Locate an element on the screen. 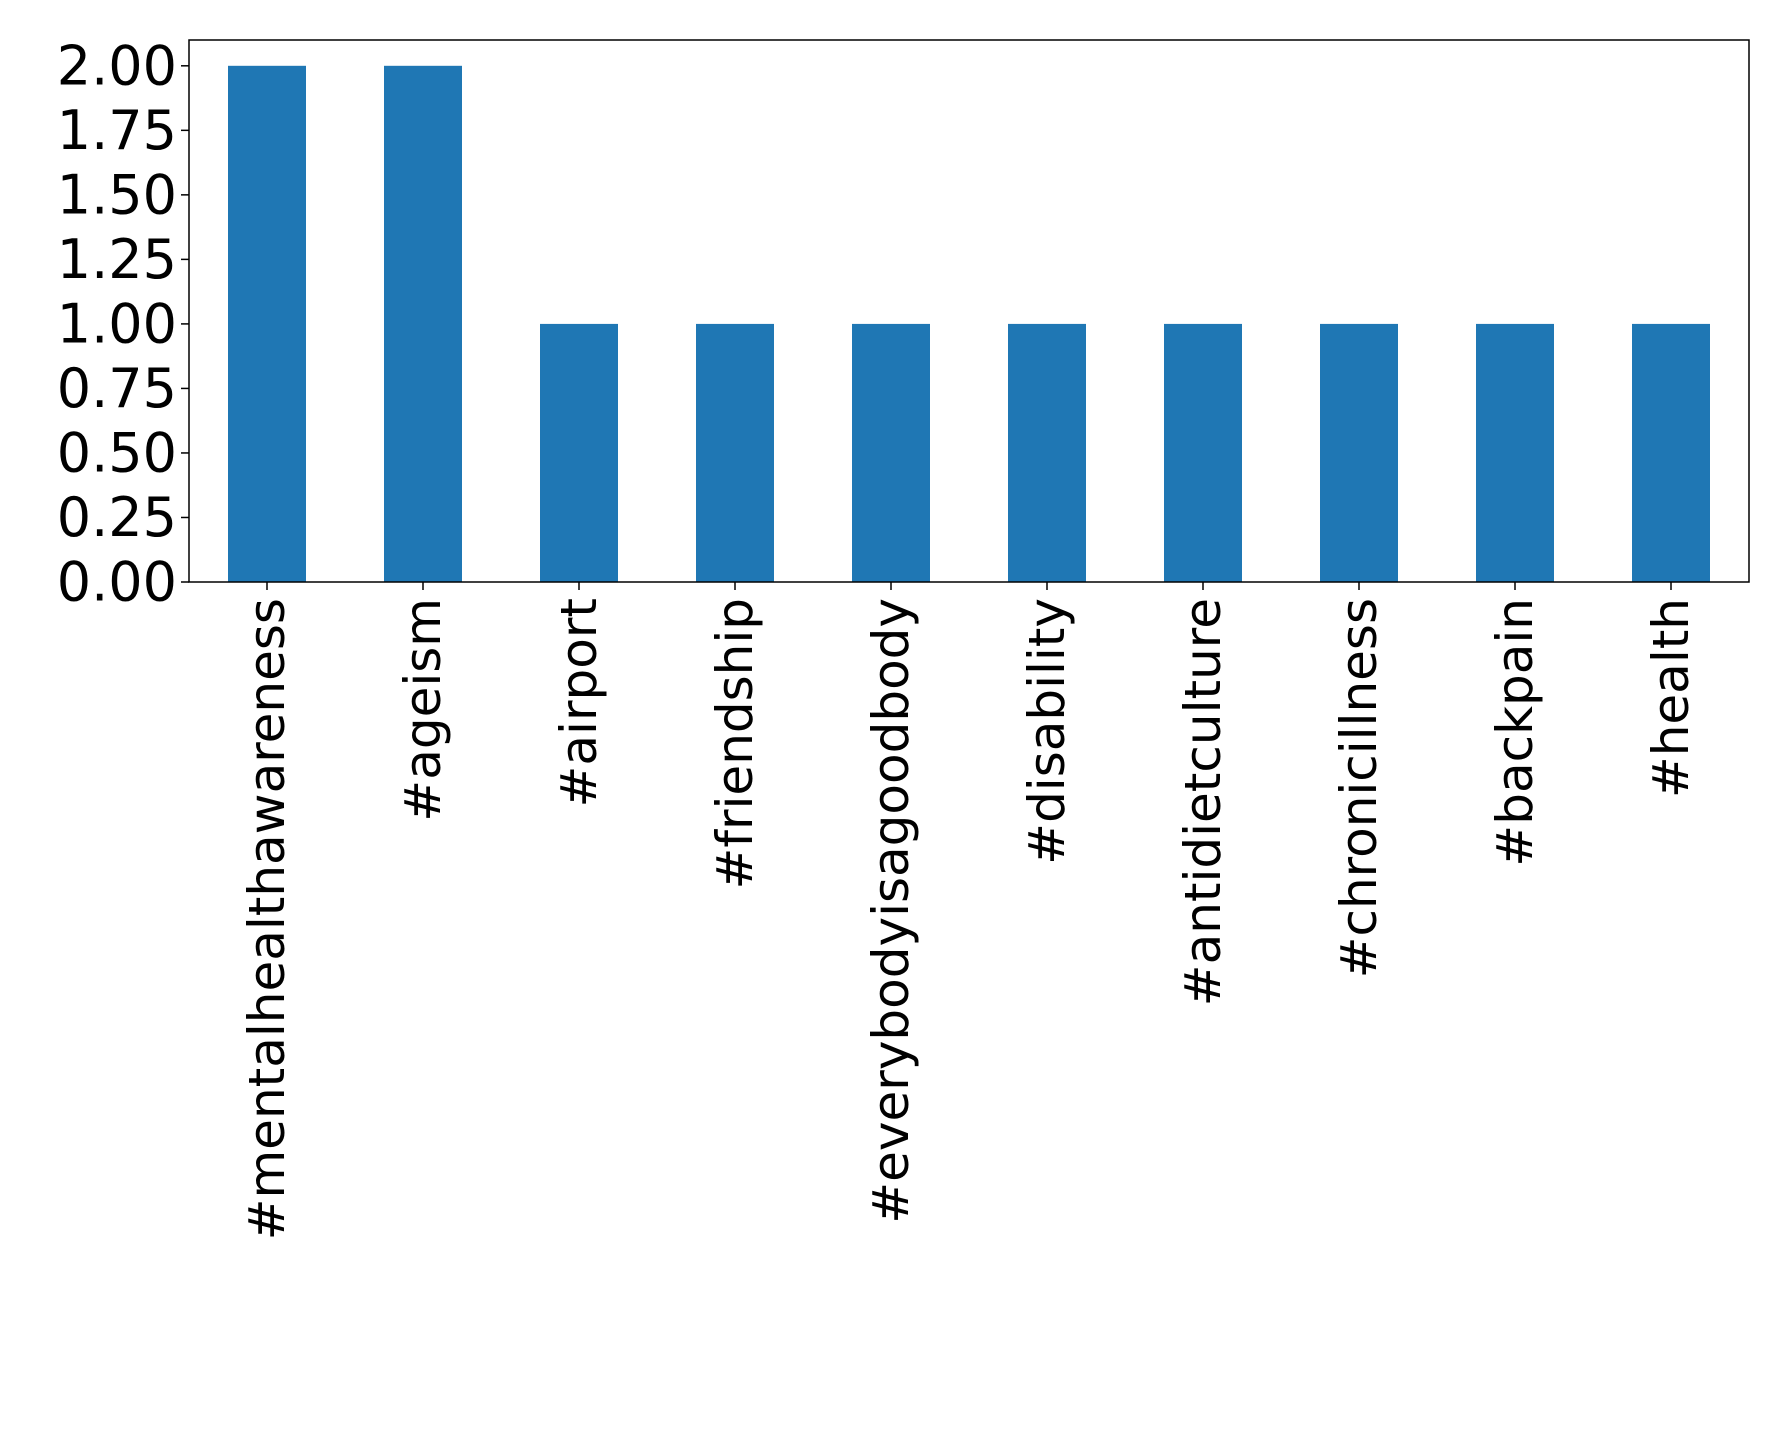 This screenshot has width=1778, height=1436. y-tick-label: 0.00 is located at coordinates (117, 582).